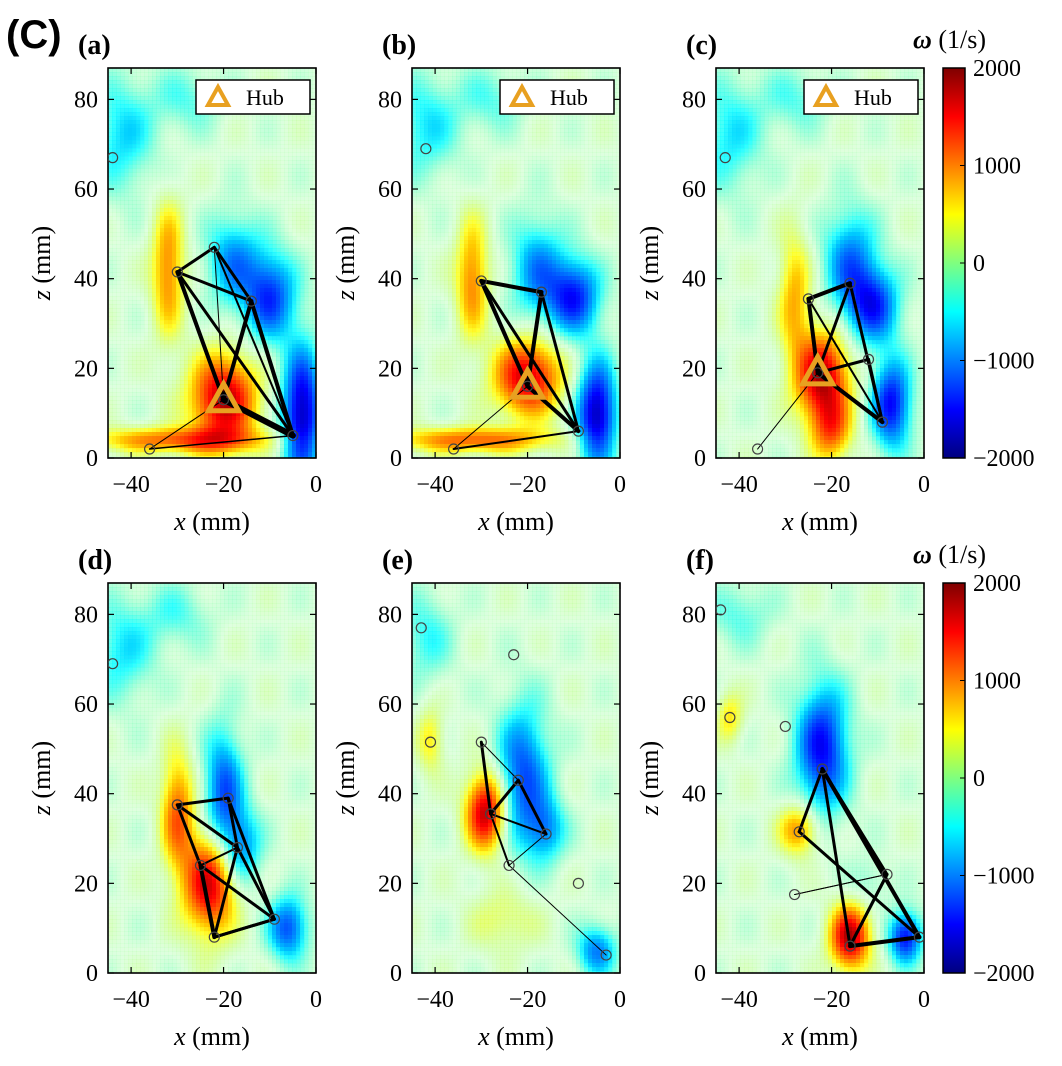 Image resolution: width=1062 pixels, height=1066 pixels. I want to click on network, so click(820, 778).